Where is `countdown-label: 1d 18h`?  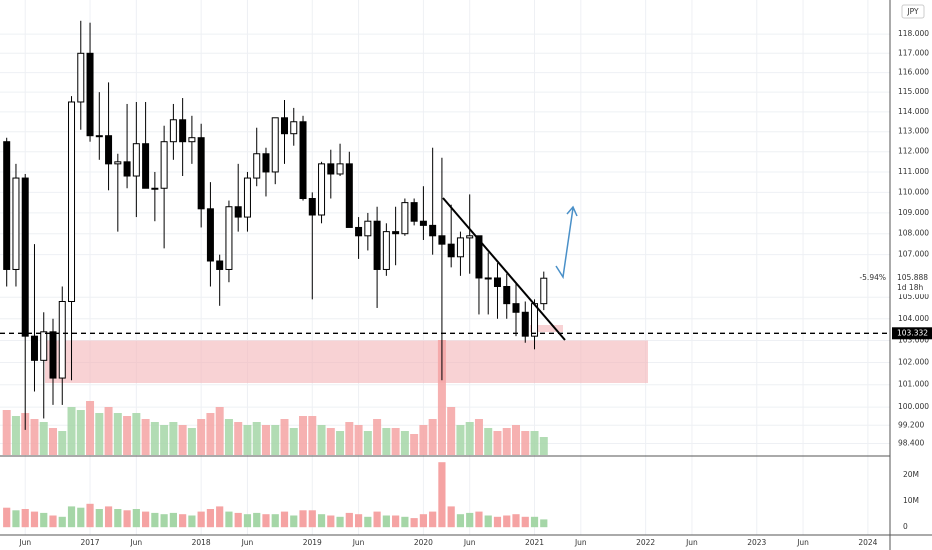
countdown-label: 1d 18h is located at coordinates (910, 287).